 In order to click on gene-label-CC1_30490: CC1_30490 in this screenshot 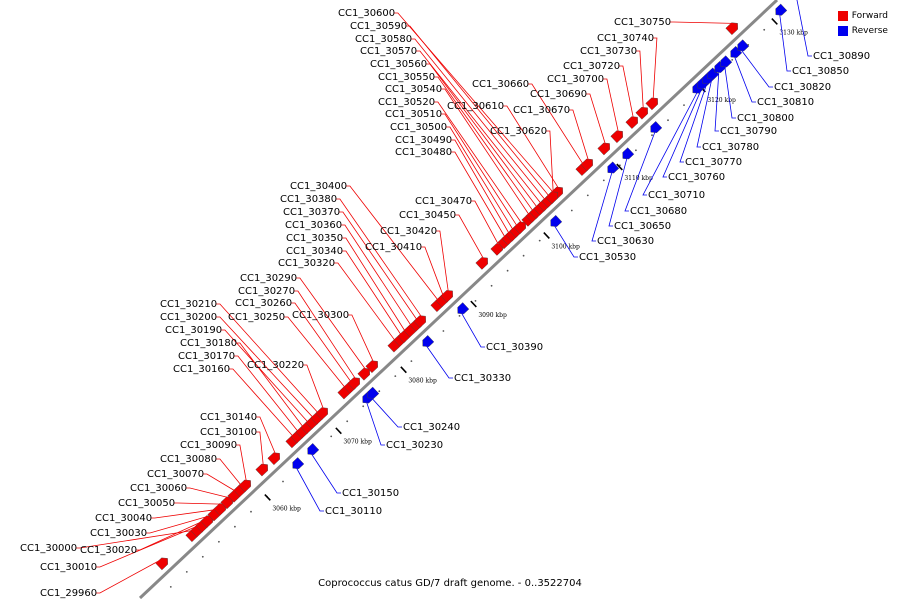, I will do `click(423, 140)`.